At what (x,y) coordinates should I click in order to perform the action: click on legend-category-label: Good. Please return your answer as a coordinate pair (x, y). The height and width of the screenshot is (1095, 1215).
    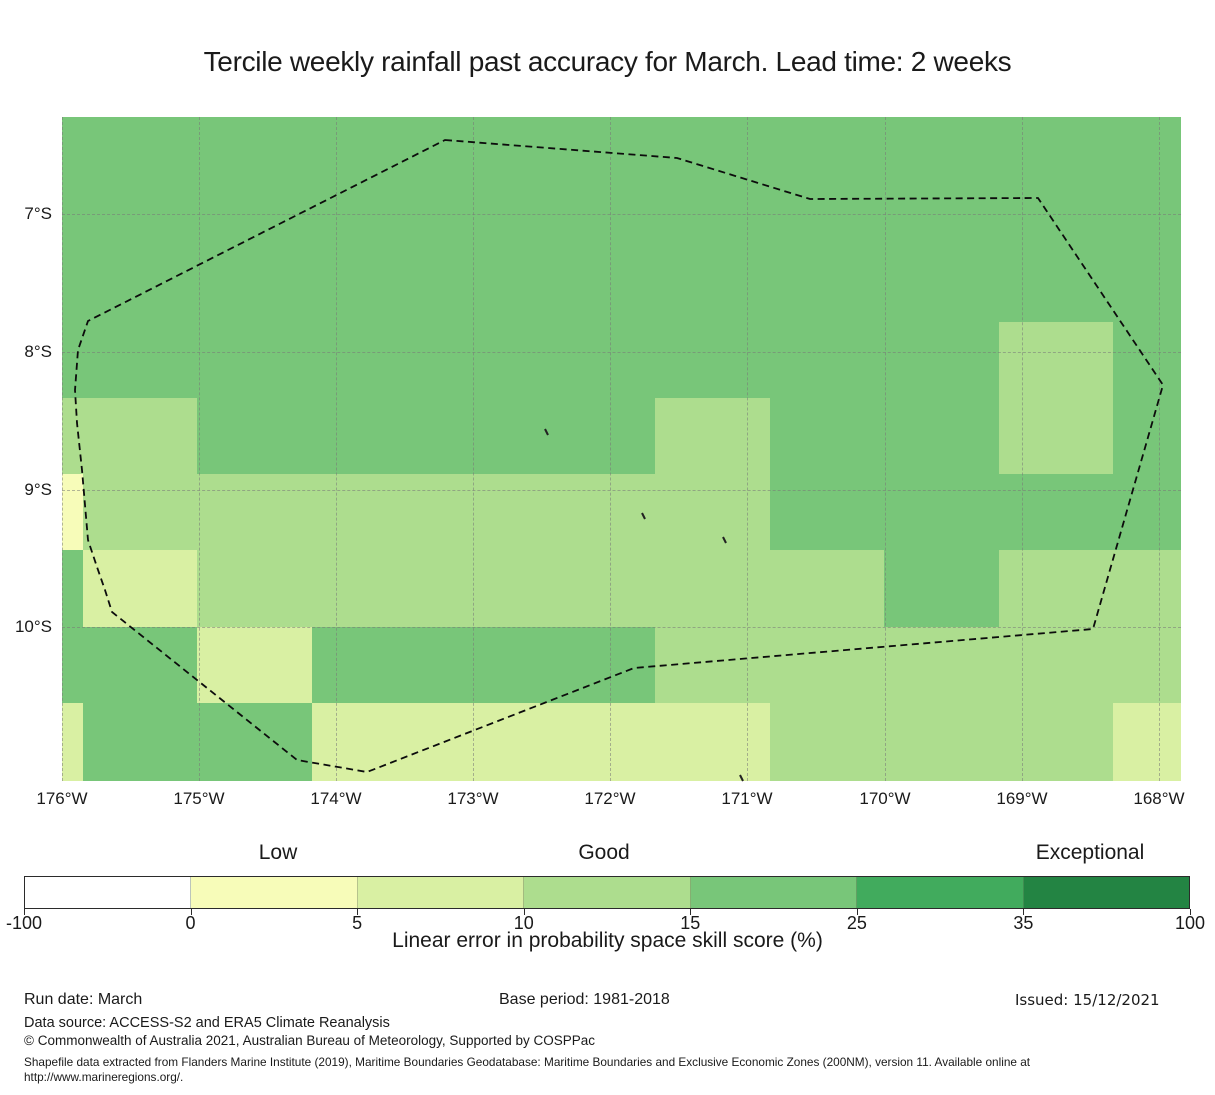
    Looking at the image, I should click on (604, 852).